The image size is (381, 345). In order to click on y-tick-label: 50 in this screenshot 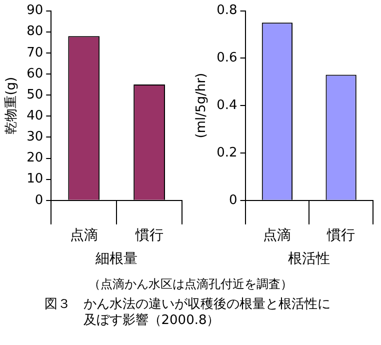, I will do `click(35, 94)`.